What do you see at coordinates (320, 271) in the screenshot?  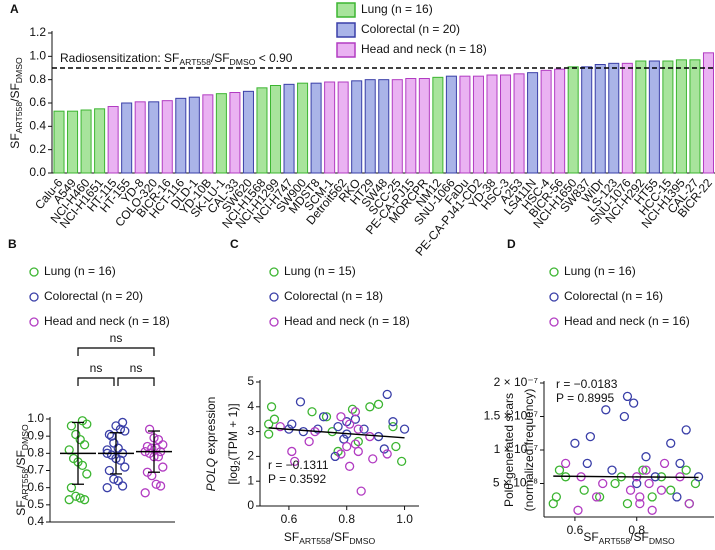 I see `legend-label: Lung (n = 15)` at bounding box center [320, 271].